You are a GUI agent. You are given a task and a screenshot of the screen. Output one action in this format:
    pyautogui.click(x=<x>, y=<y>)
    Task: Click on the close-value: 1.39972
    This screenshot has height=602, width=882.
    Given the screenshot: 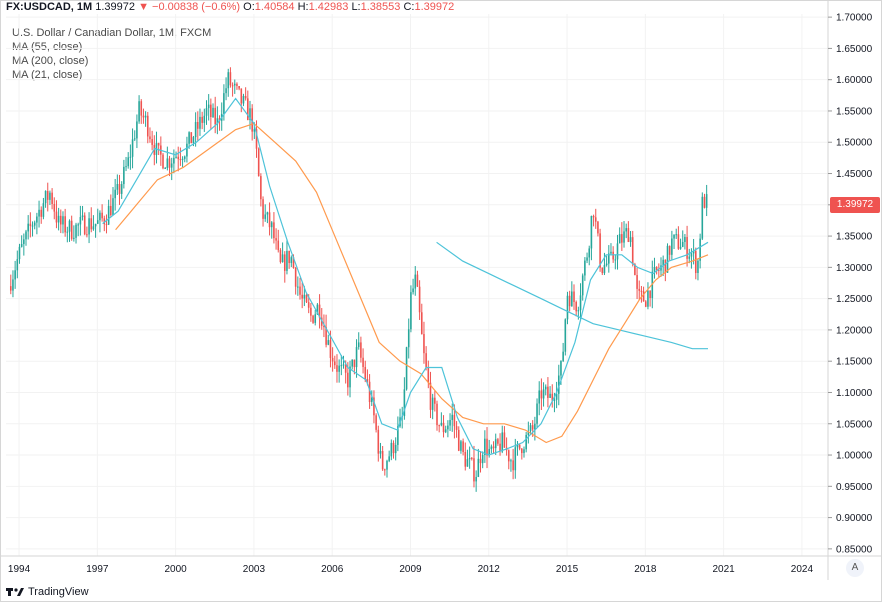 What is the action you would take?
    pyautogui.click(x=434, y=7)
    